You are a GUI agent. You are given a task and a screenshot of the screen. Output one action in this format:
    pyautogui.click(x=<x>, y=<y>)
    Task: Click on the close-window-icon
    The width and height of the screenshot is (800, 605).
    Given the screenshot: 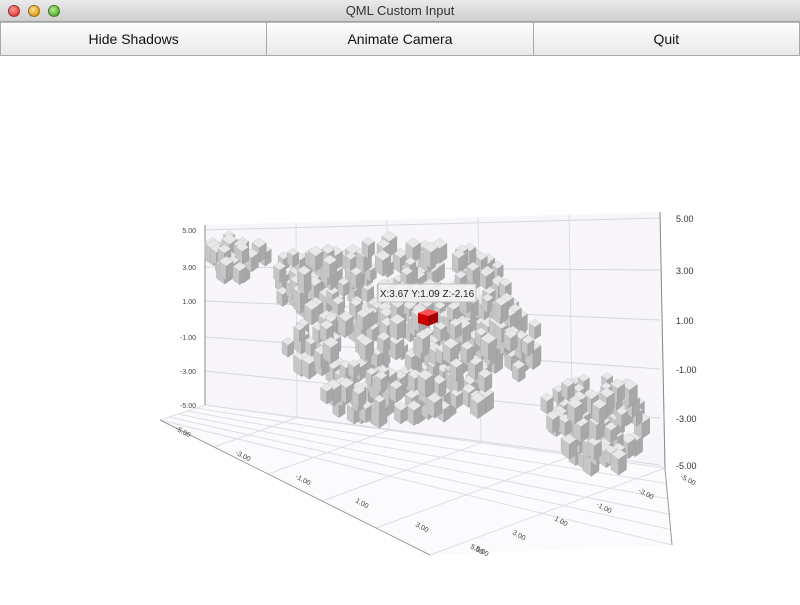 What is the action you would take?
    pyautogui.click(x=14, y=11)
    